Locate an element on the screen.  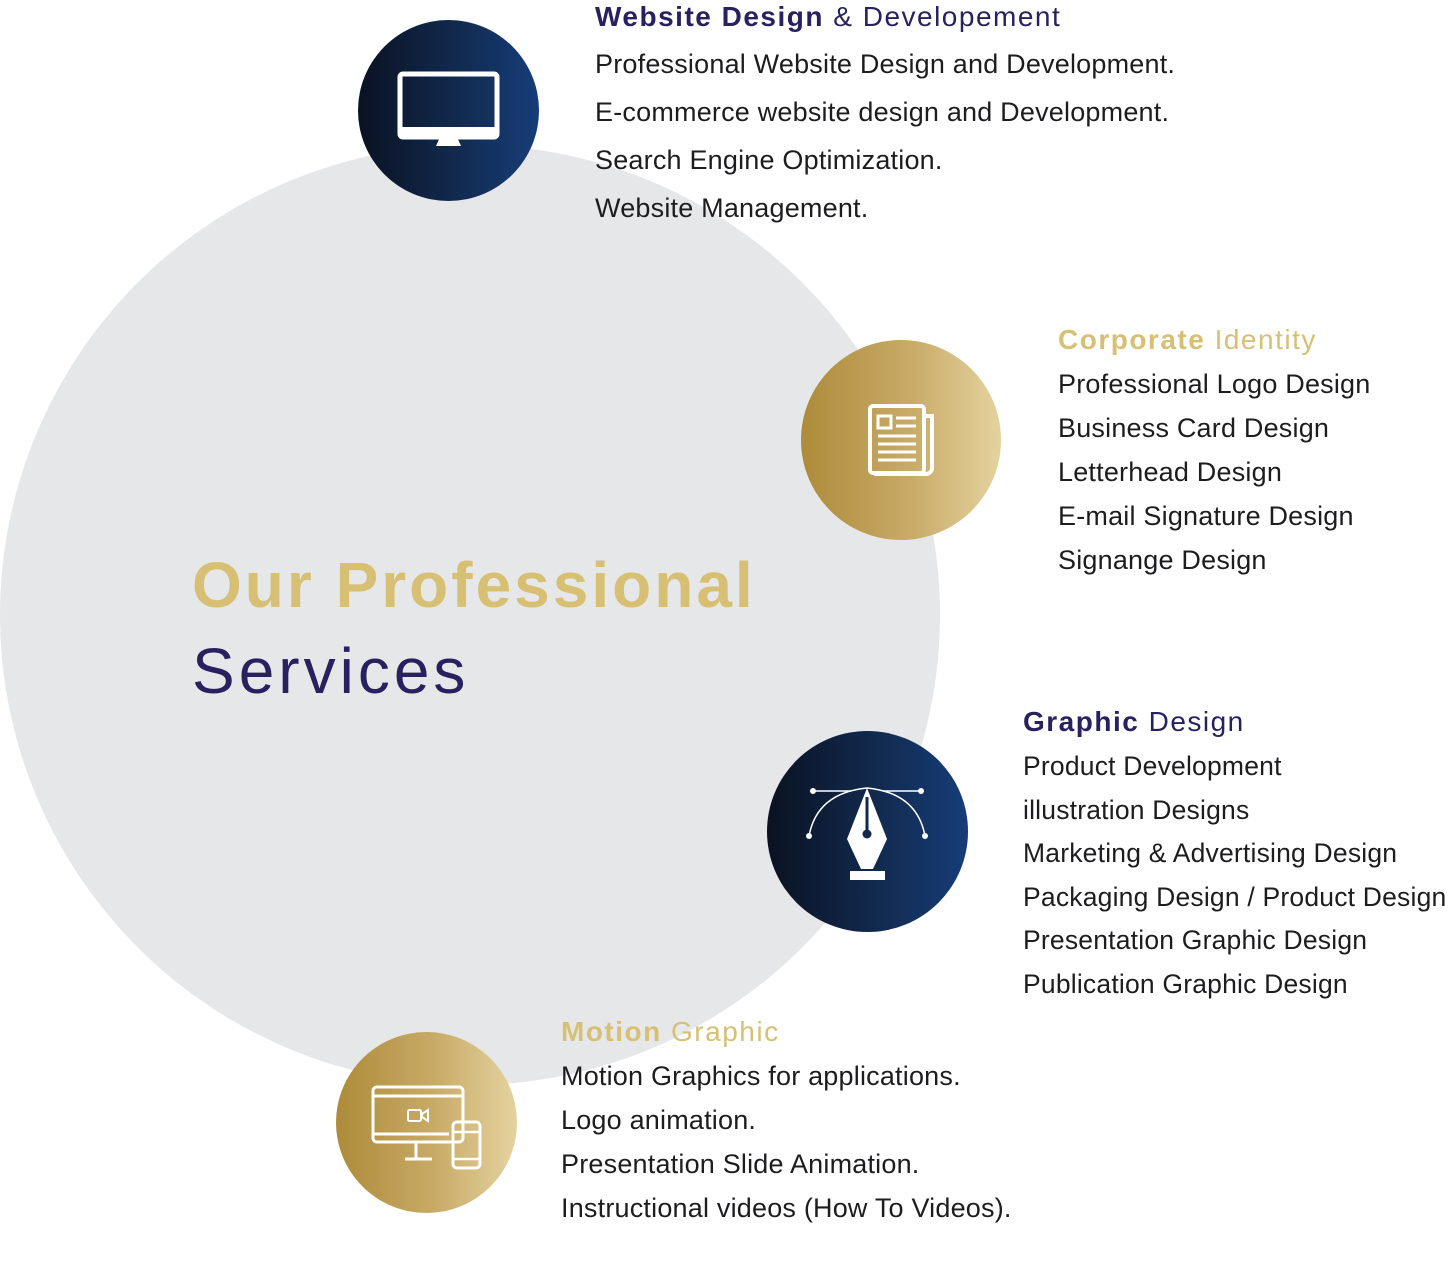
desktop-monitor-icon is located at coordinates (448, 108).